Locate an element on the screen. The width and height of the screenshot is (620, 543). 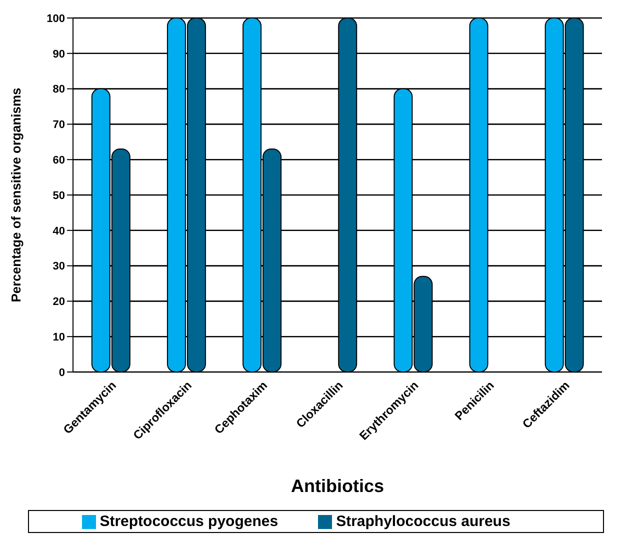
y-tick-label: 30 is located at coordinates (58, 266).